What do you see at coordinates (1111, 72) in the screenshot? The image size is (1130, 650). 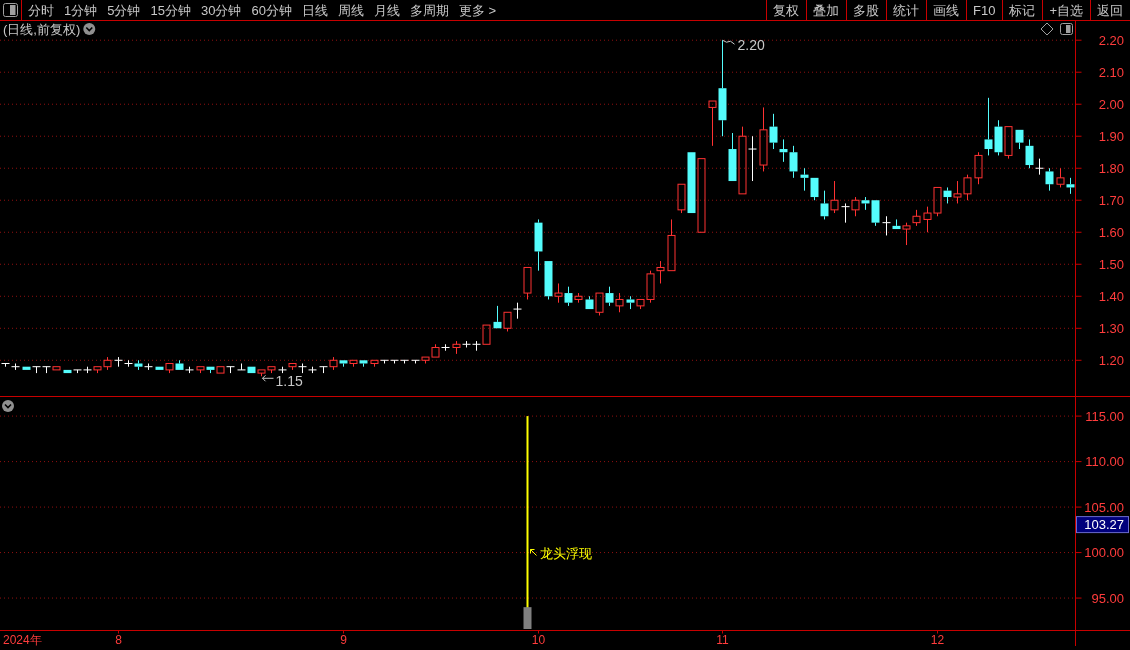 I see `y-tick-label: 2.10` at bounding box center [1111, 72].